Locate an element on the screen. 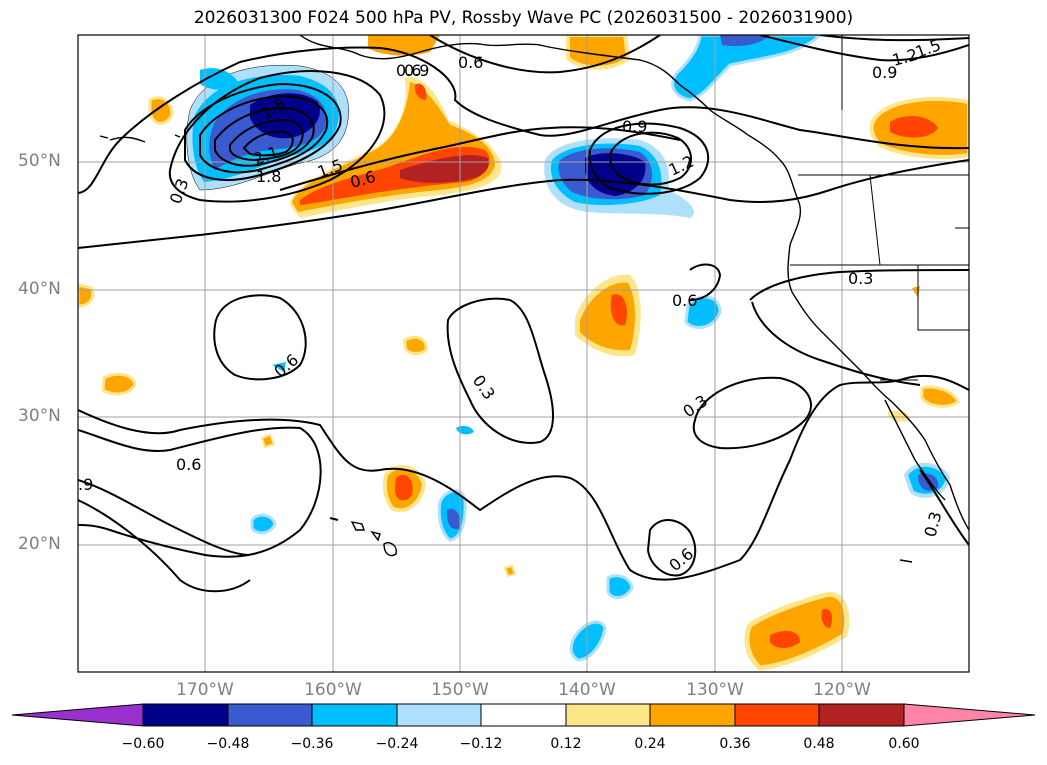 Image resolution: width=1047 pixels, height=765 pixels. negative-anomaly-coast is located at coordinates (747, 68).